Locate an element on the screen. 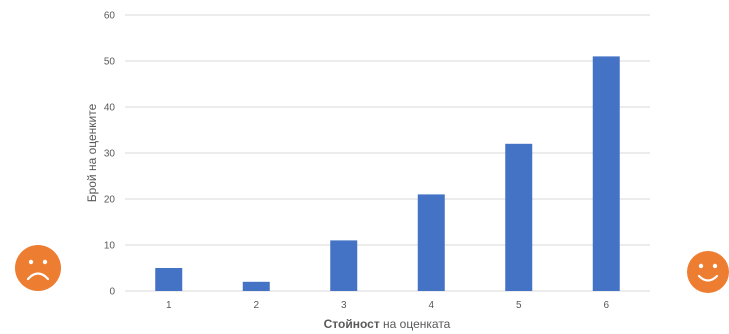  x-axis-ticks: 1 2 3 4 5 6 is located at coordinates (388, 305).